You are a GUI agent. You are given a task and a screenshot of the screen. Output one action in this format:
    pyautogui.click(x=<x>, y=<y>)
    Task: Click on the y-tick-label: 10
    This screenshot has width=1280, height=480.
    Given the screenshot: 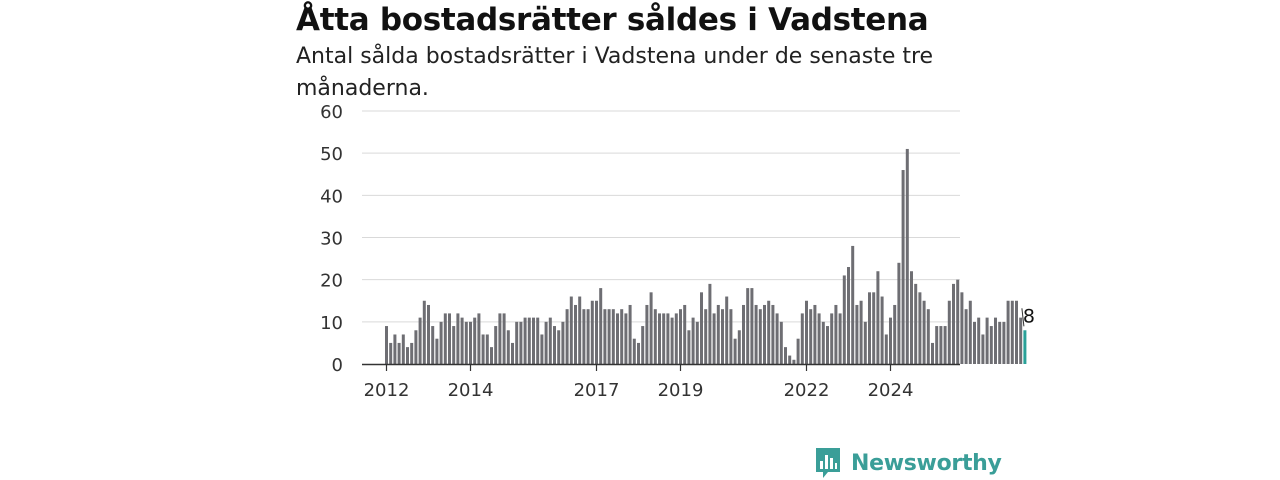 What is the action you would take?
    pyautogui.click(x=331, y=323)
    